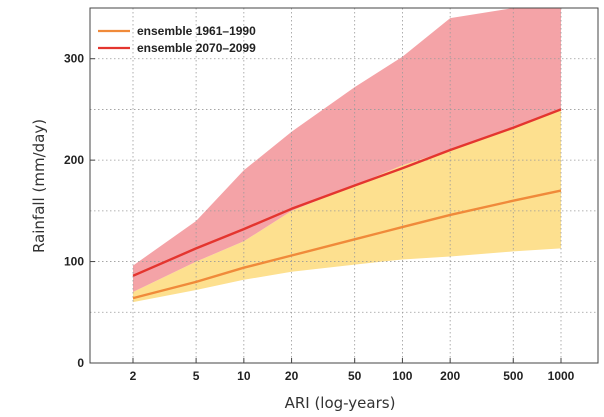  I want to click on y-tick-label-3: 300, so click(74, 59).